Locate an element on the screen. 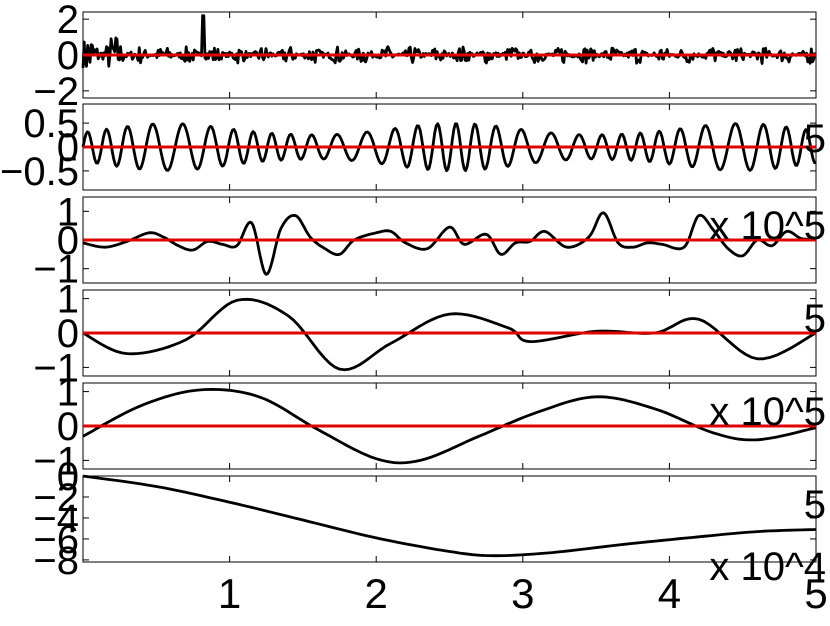 This screenshot has width=830, height=626. y-tick-label: −6 is located at coordinates (56, 540).